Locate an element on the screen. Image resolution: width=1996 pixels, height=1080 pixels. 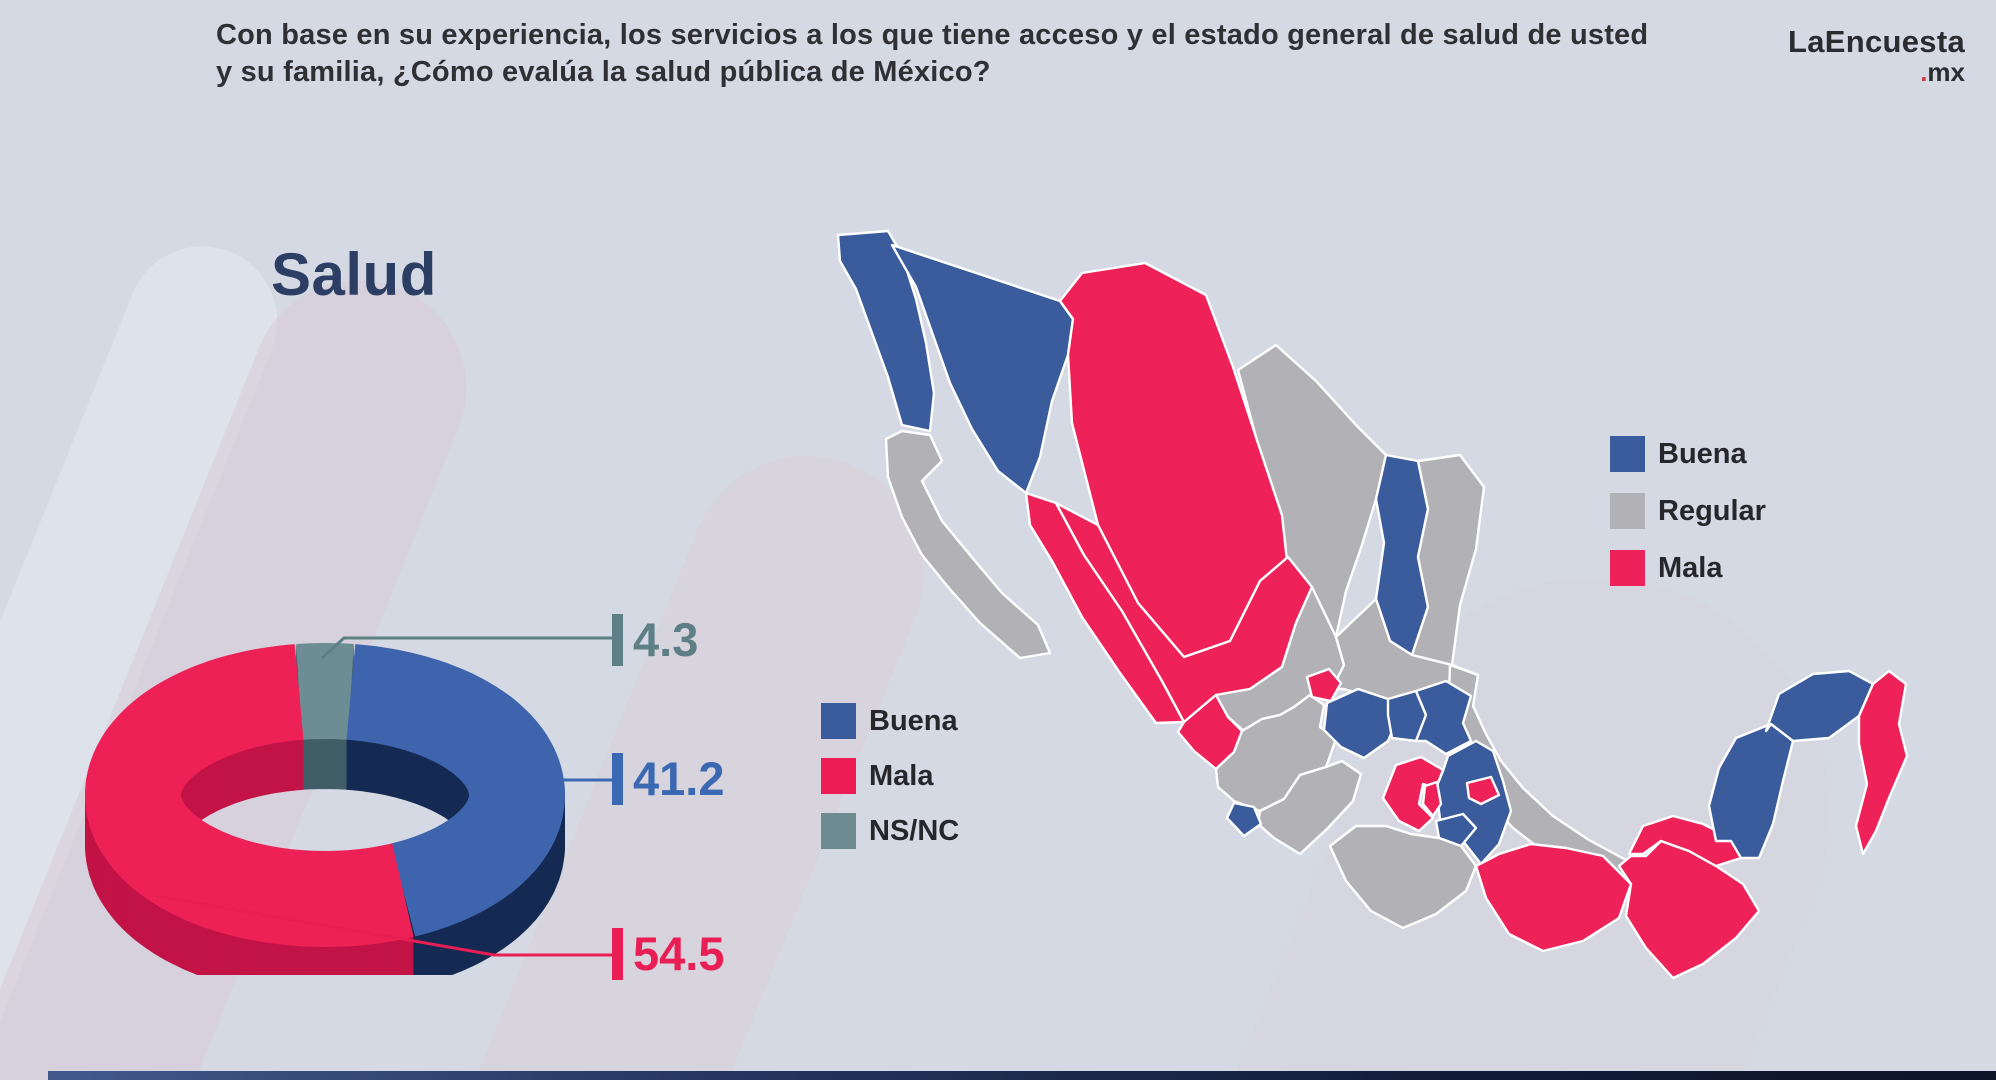
map-state-aguascalientes: Aguascalientes: Mala is located at coordinates (1324, 685).